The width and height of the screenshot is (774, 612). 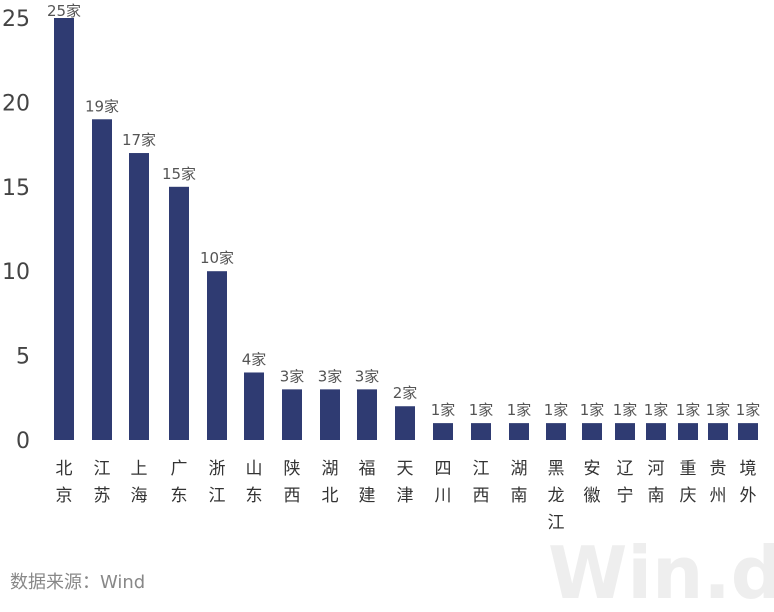 What do you see at coordinates (367, 482) in the screenshot?
I see `category-label: 福建` at bounding box center [367, 482].